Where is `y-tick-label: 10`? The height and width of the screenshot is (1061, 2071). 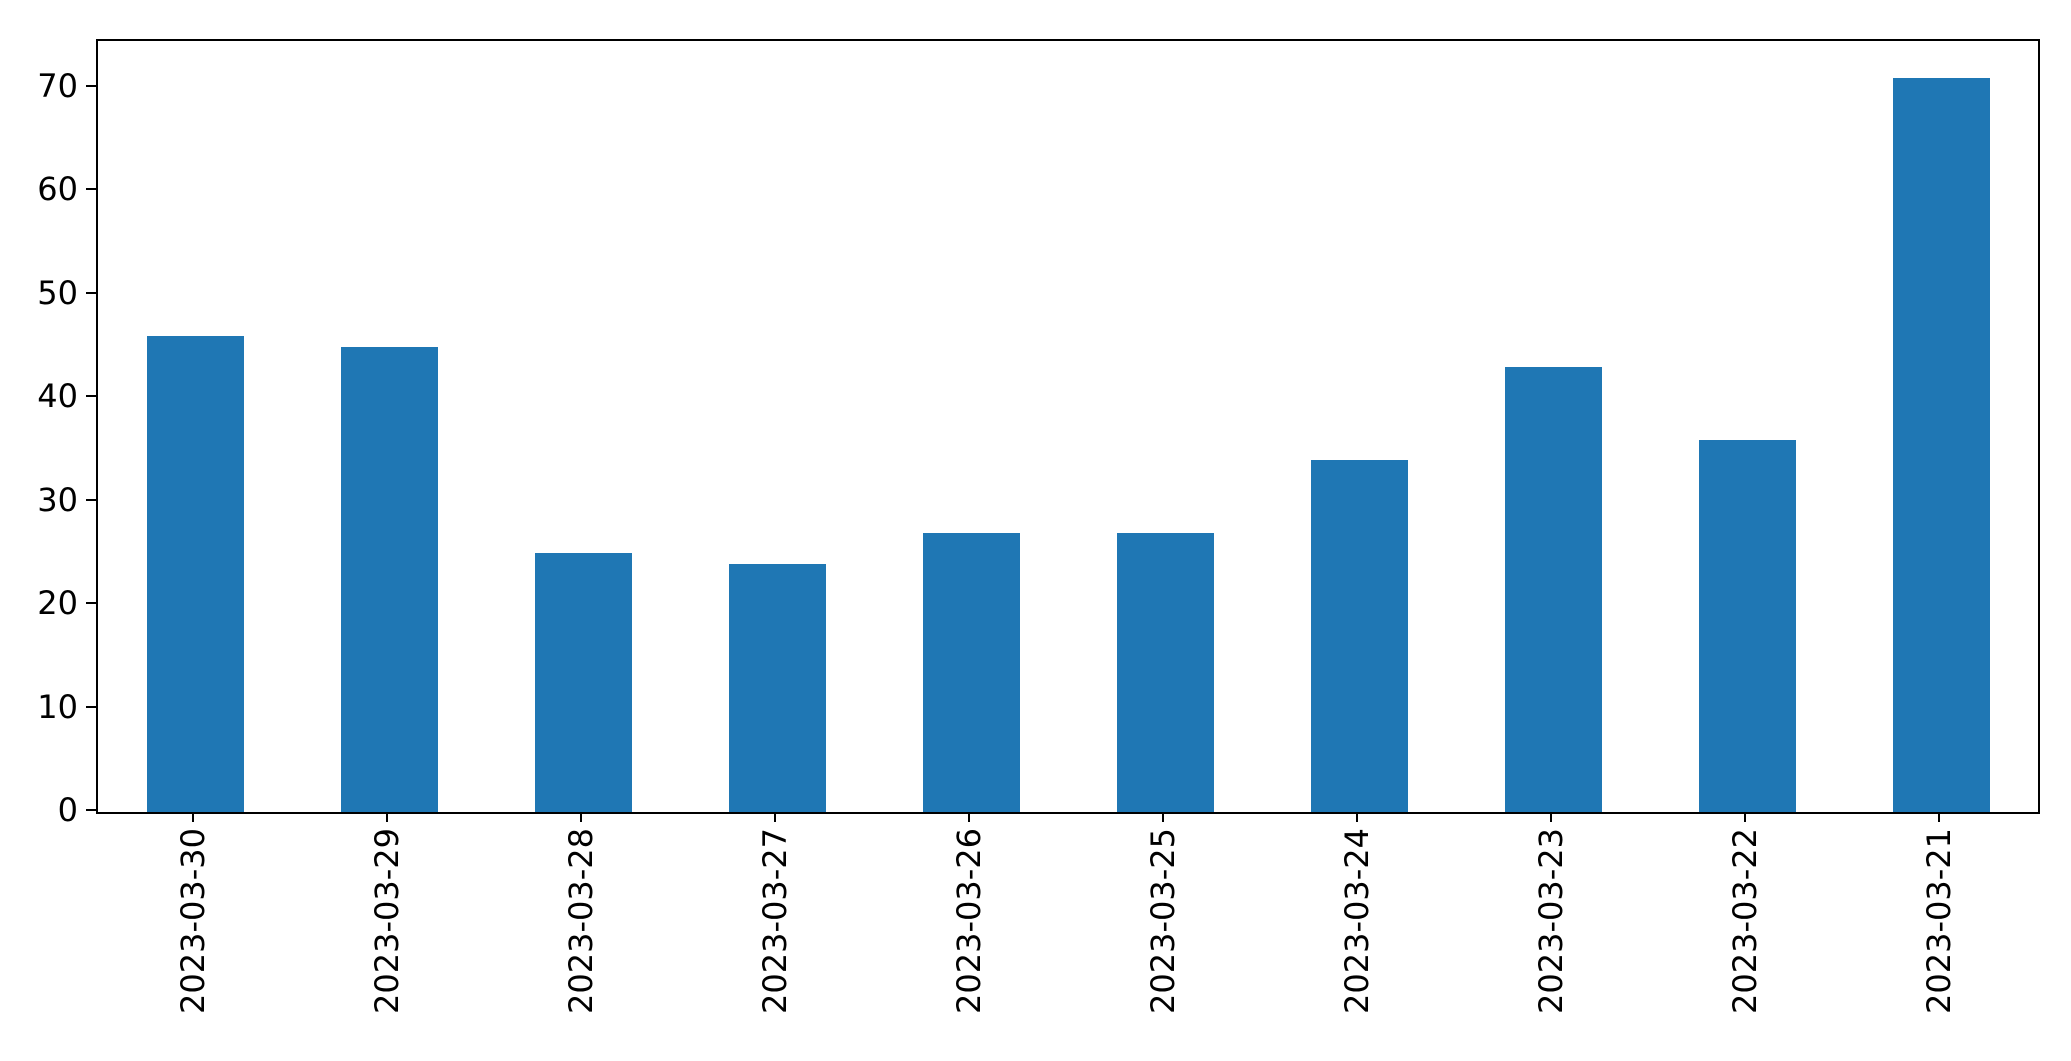
y-tick-label: 10 is located at coordinates (57, 706).